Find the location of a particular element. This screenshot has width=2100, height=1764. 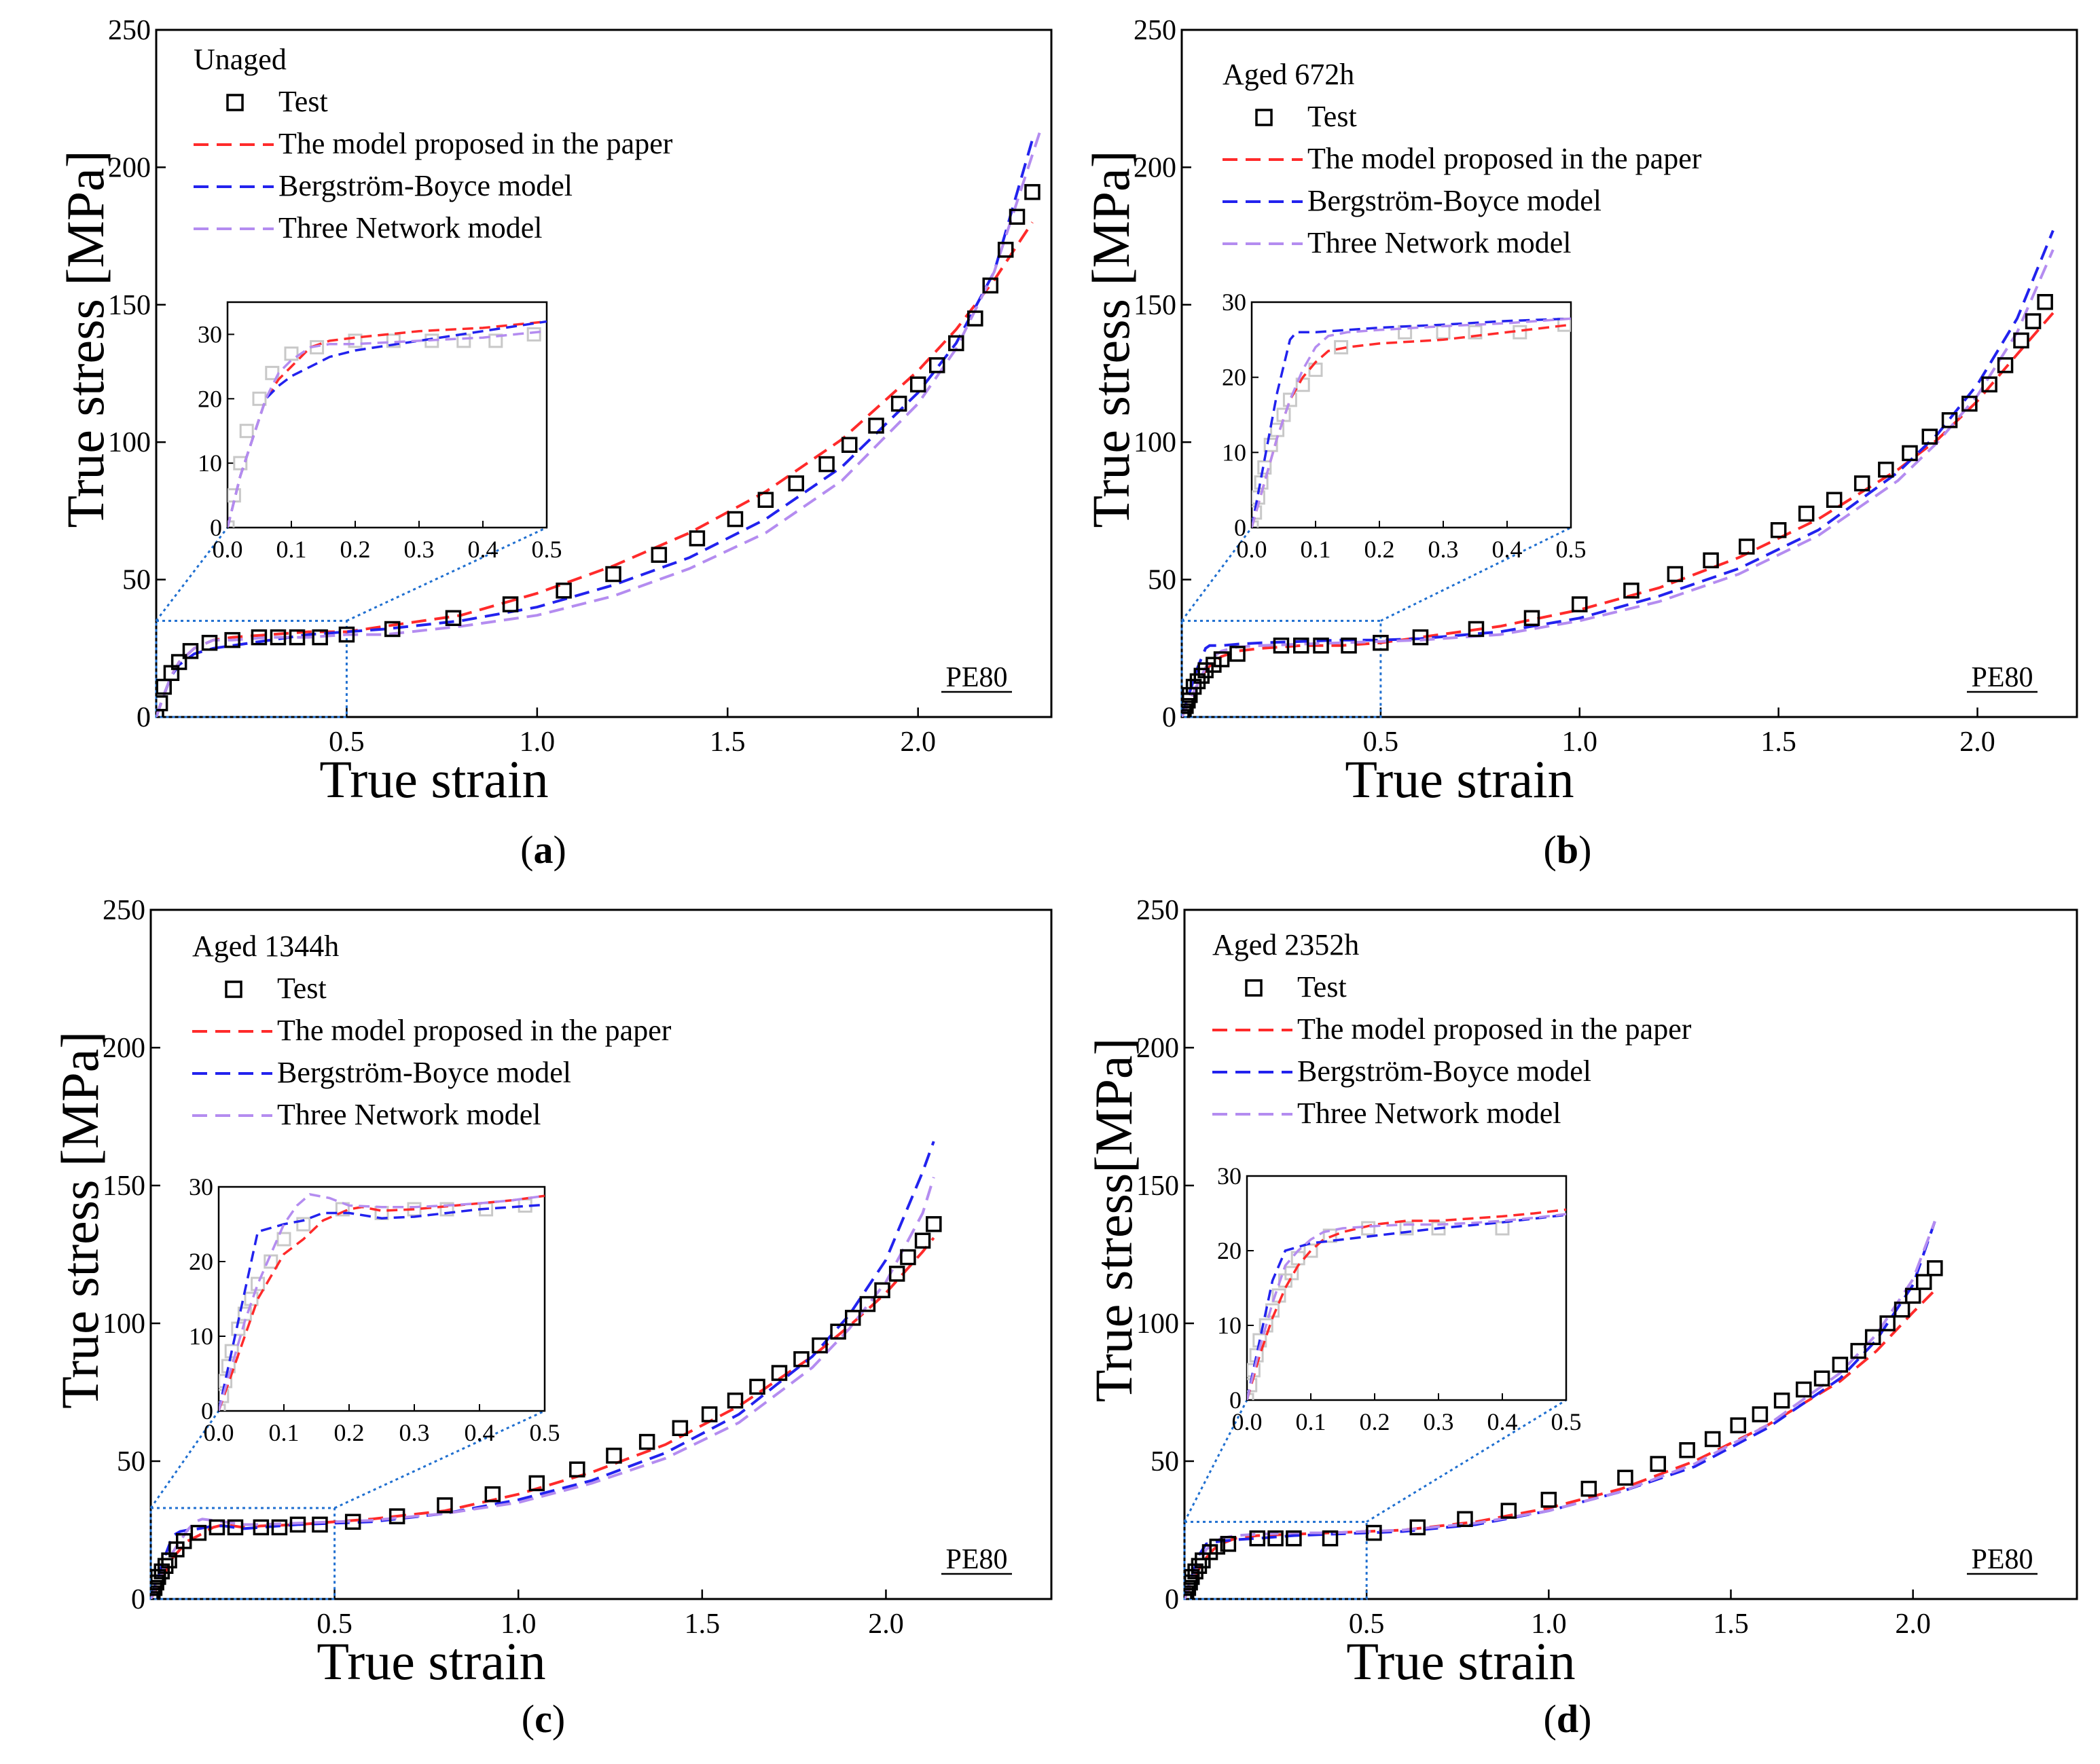

inset-x-tick-label: 0.4 is located at coordinates (1502, 1421).